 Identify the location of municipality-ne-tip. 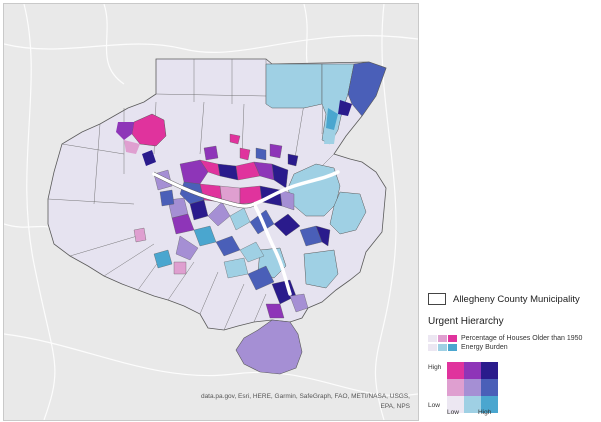
(367, 89).